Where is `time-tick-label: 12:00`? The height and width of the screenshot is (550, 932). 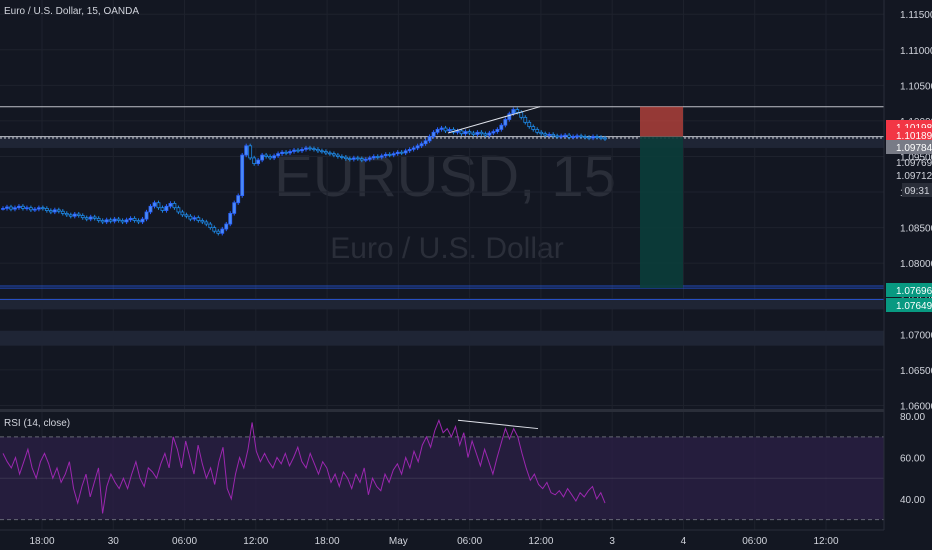 time-tick-label: 12:00 is located at coordinates (825, 541).